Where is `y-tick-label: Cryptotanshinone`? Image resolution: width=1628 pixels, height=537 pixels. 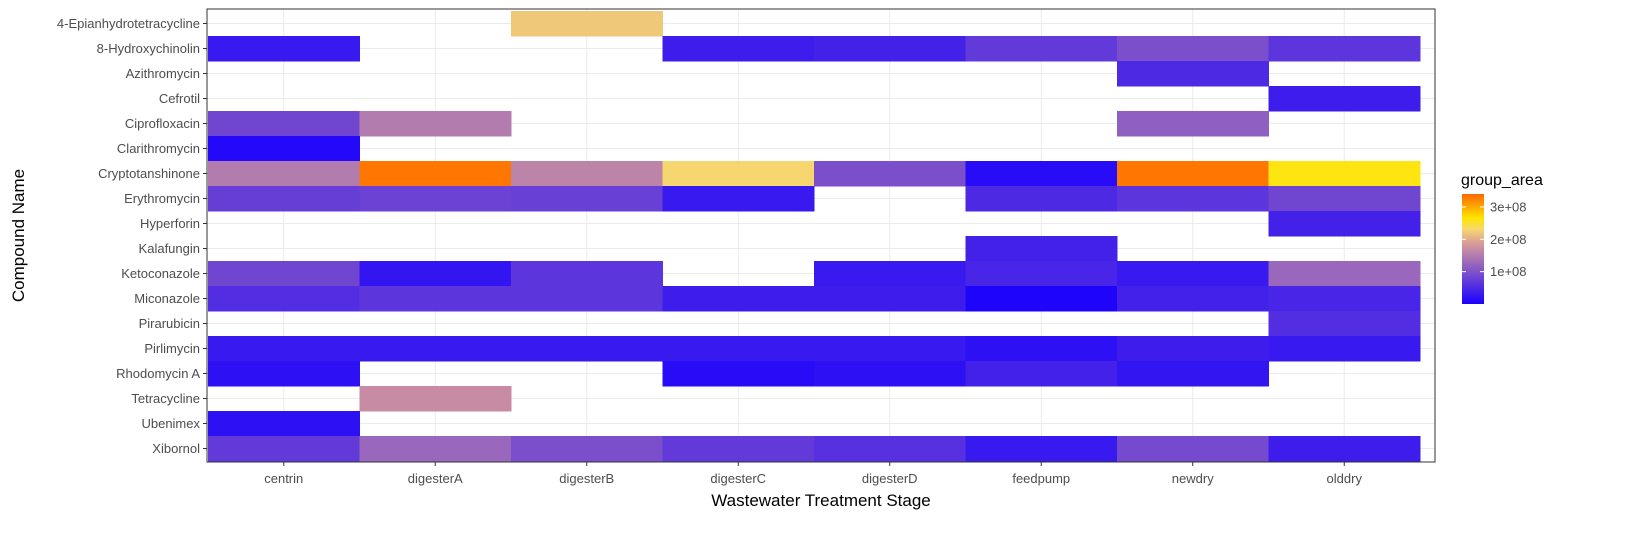 y-tick-label: Cryptotanshinone is located at coordinates (149, 173).